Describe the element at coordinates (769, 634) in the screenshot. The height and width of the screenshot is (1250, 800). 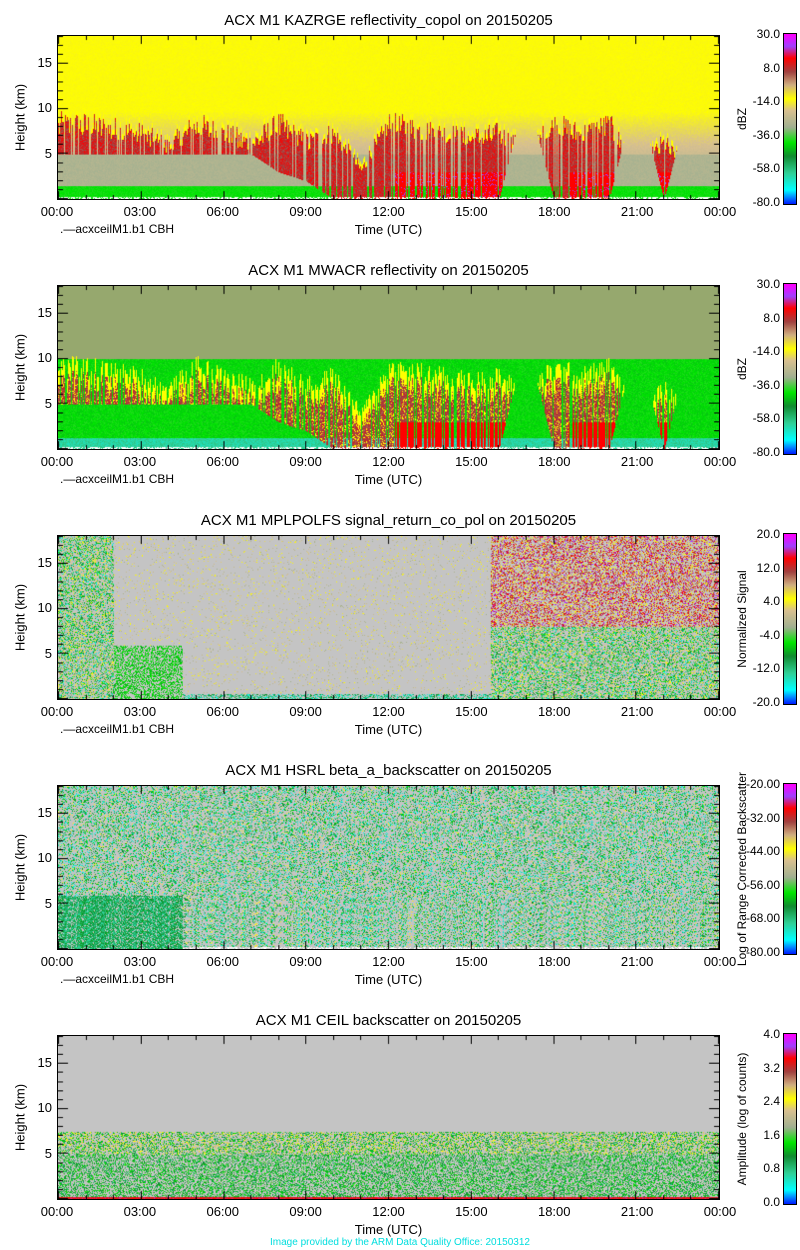
I see `colorbar-tick-label: -4.0` at that location.